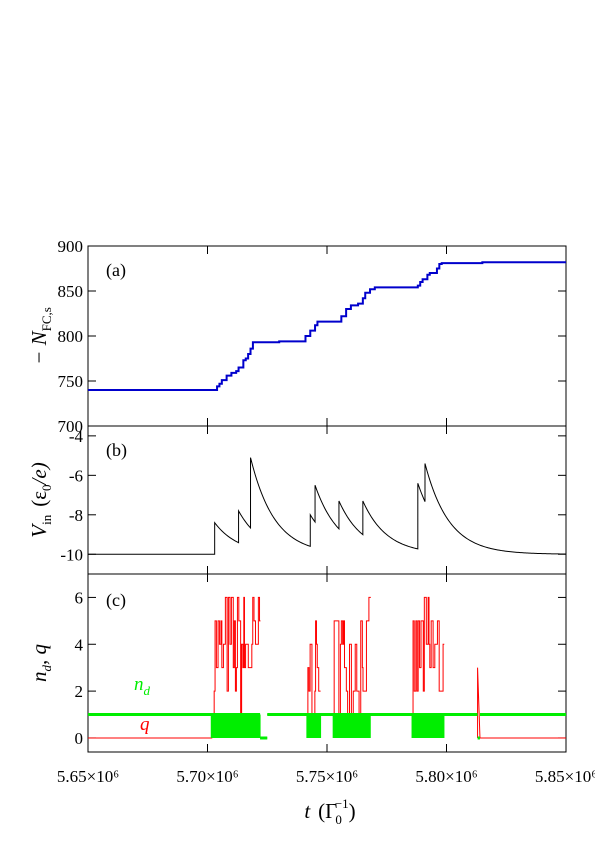  Describe the element at coordinates (71, 291) in the screenshot. I see `y-tick-label: 850` at that location.